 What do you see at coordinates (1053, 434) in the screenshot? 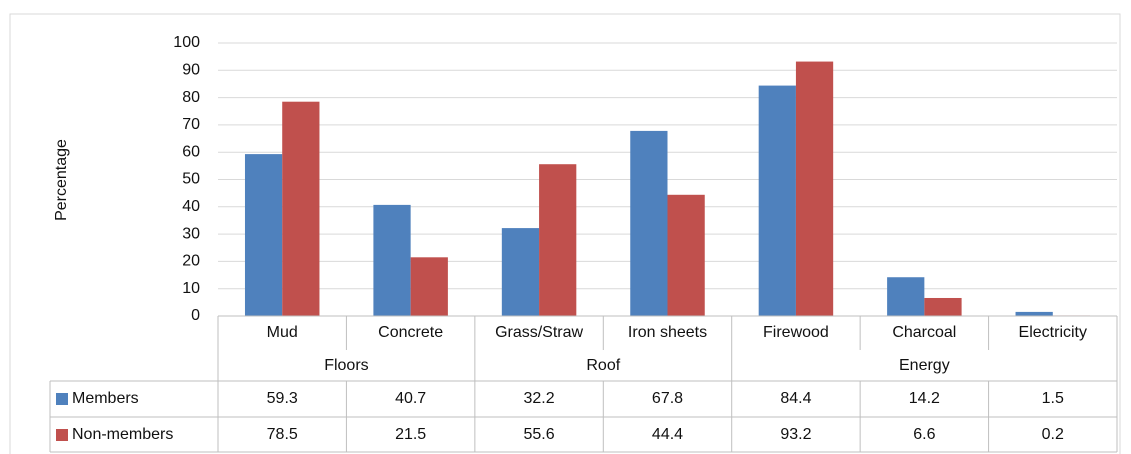
I see `table-value: 0.2` at bounding box center [1053, 434].